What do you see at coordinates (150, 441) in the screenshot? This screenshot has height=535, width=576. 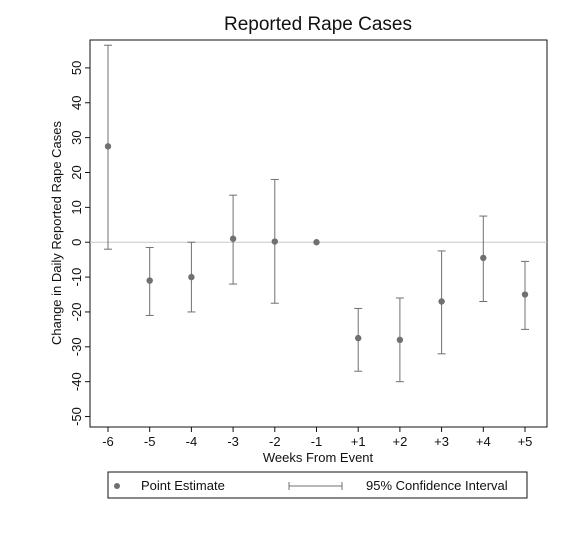 I see `x-tick-label: -5` at bounding box center [150, 441].